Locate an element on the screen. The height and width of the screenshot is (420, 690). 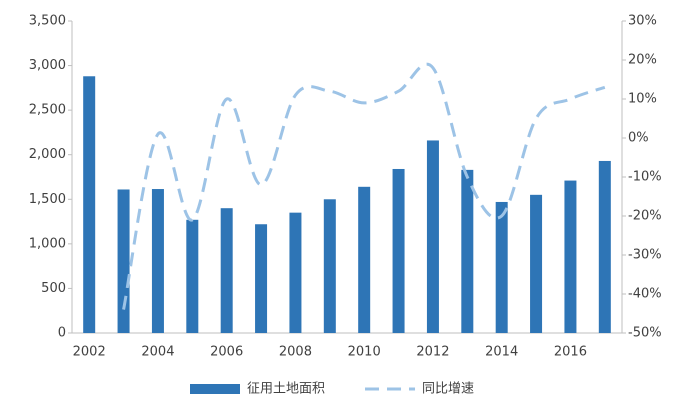
y-tick-label: 1,500 is located at coordinates (47, 199).